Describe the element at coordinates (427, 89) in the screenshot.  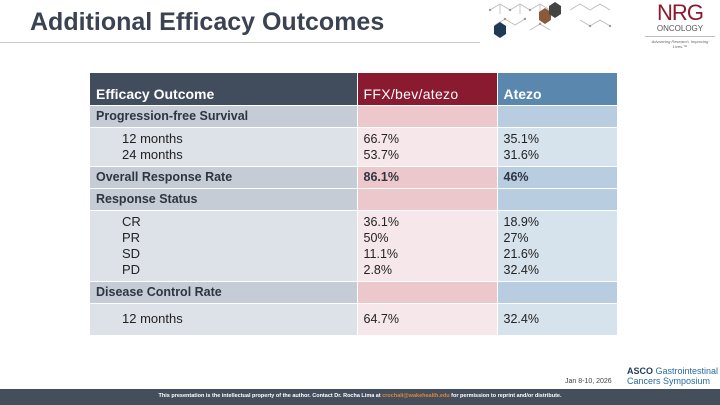
I see `column-header: FFX/bev/atezo` at that location.